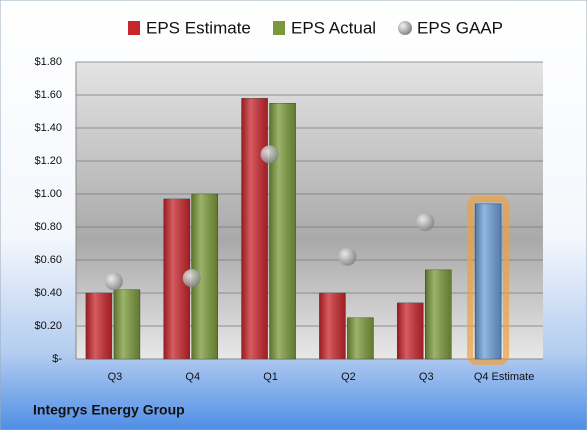 This screenshot has width=587, height=430. I want to click on y-tick-label: $1.40, so click(48, 128).